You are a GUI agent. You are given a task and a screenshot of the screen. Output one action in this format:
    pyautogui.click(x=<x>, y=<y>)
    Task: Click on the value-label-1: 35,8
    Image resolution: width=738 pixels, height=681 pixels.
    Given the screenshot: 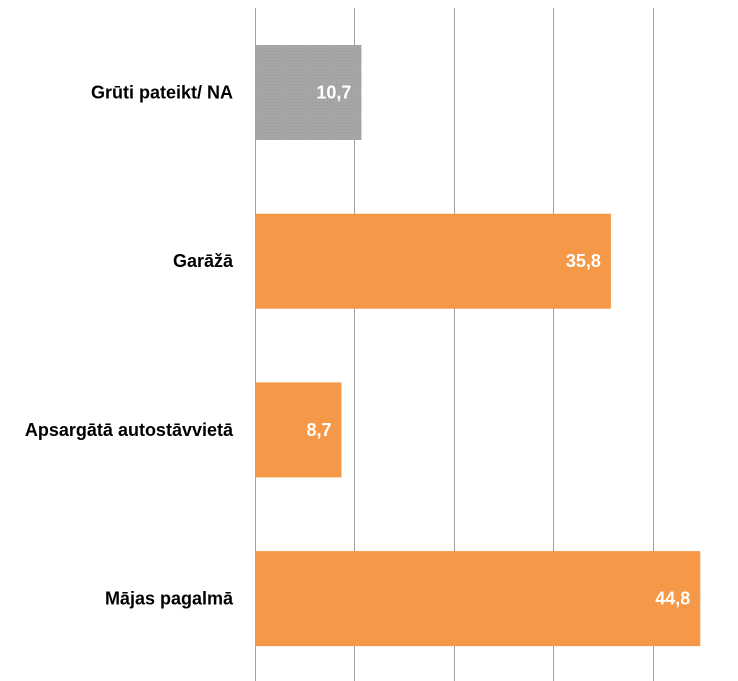 What is the action you would take?
    pyautogui.click(x=583, y=261)
    